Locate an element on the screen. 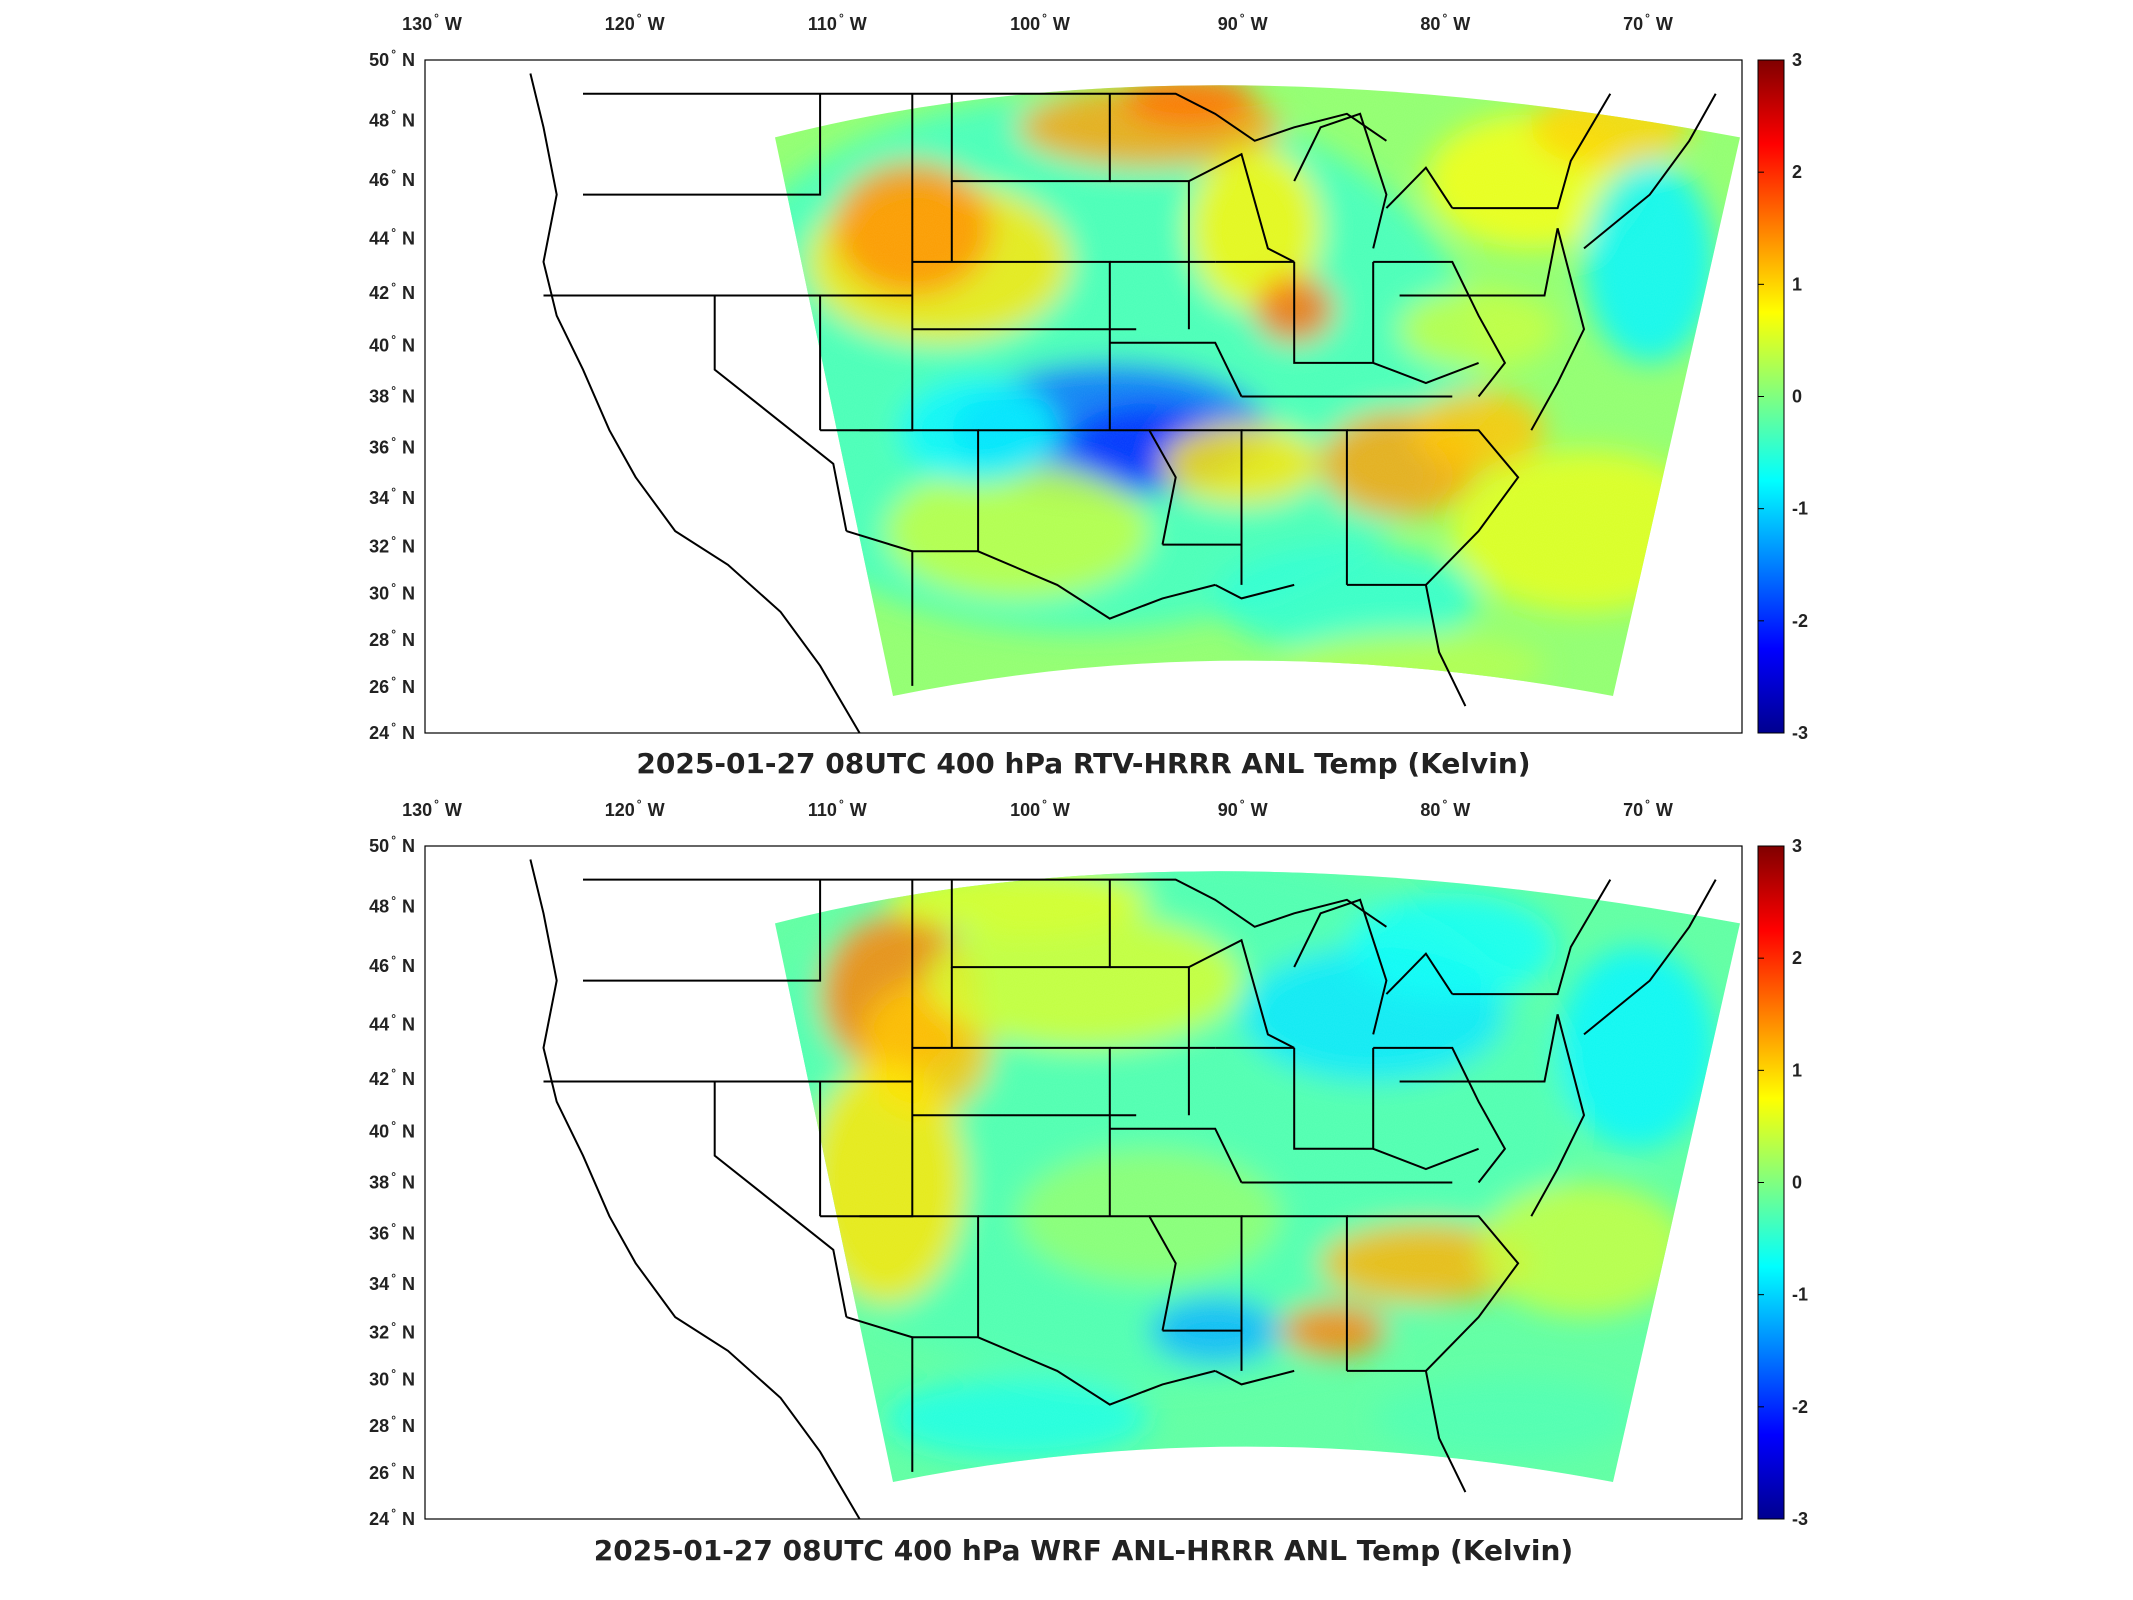  lat-tick-label: 26 ° N is located at coordinates (392, 1471).